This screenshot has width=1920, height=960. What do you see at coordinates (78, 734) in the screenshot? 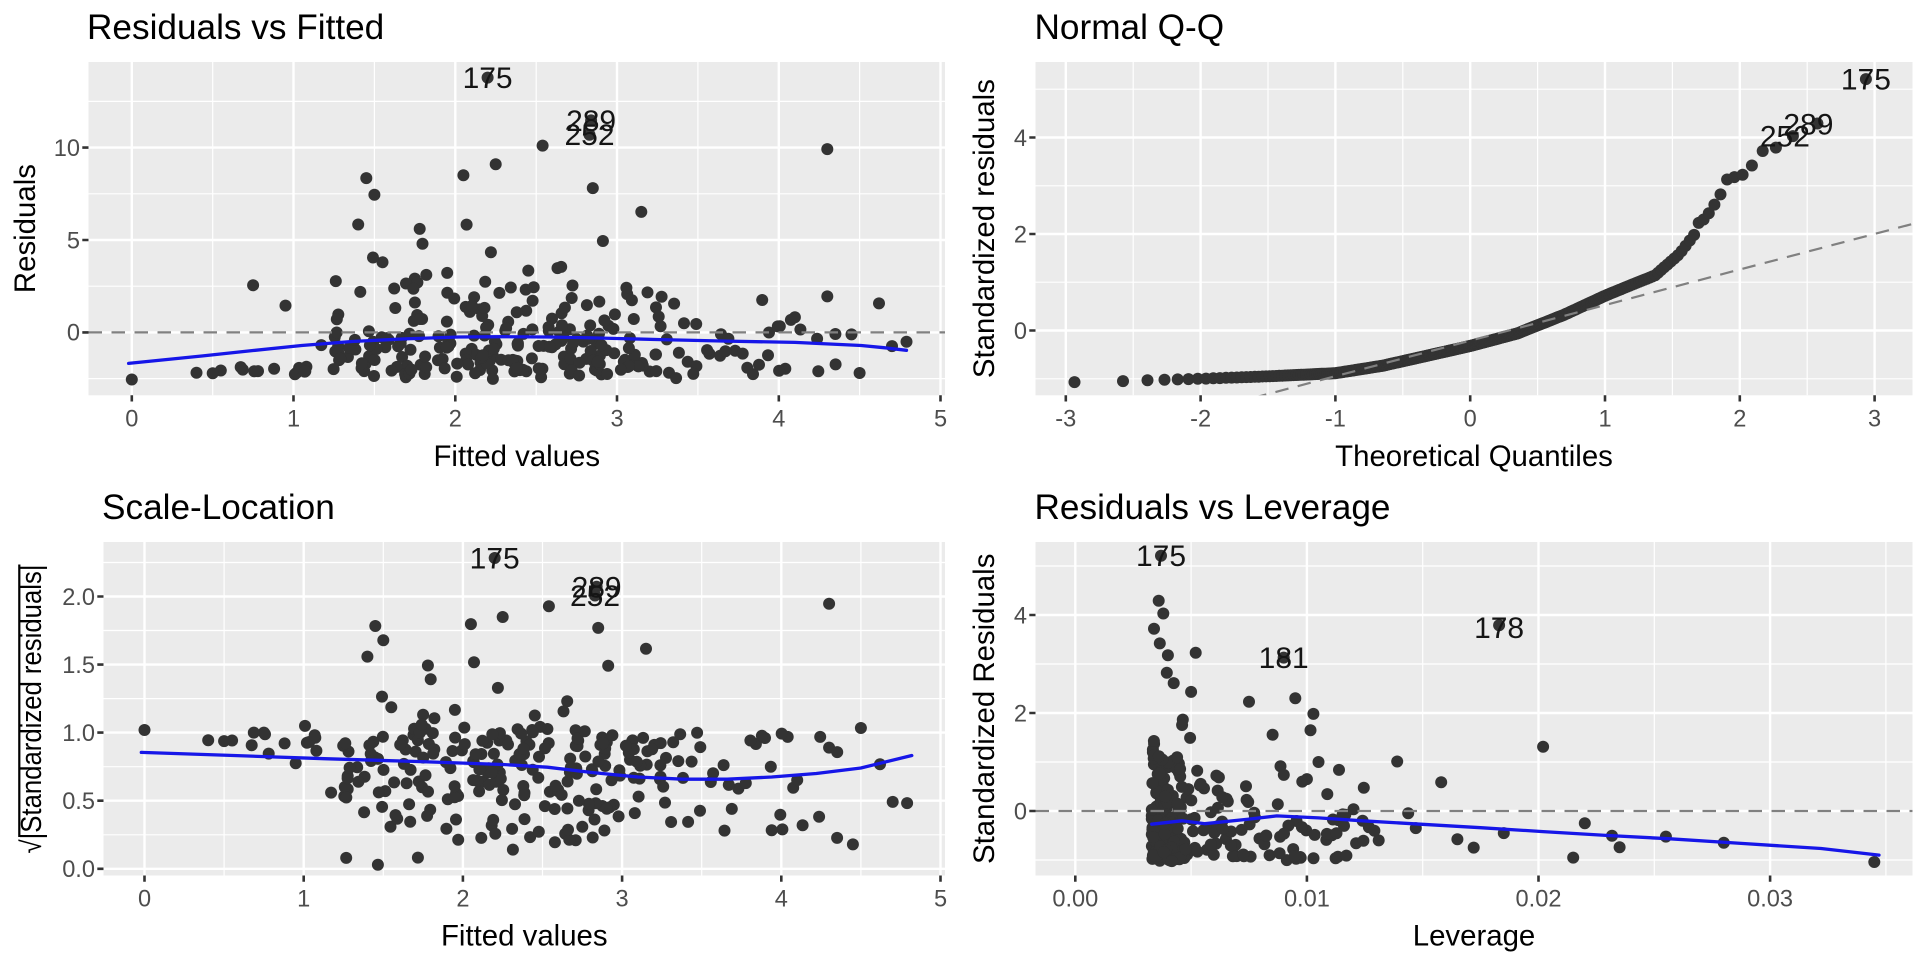
I see `svg-text: 1.0` at bounding box center [78, 734].